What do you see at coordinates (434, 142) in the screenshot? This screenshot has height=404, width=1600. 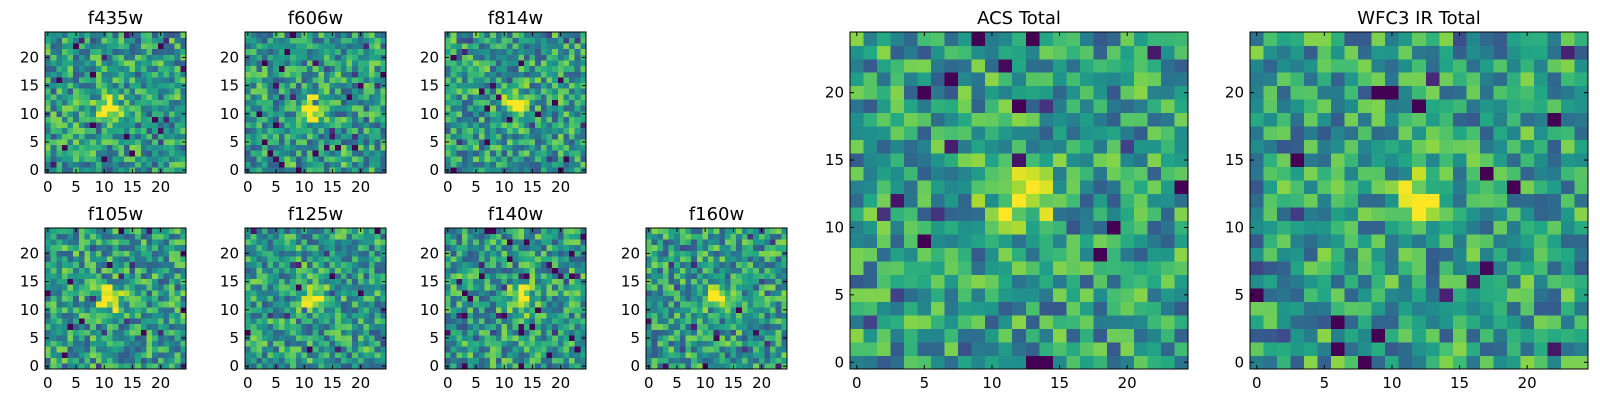 I see `y-tick-label: 5` at bounding box center [434, 142].